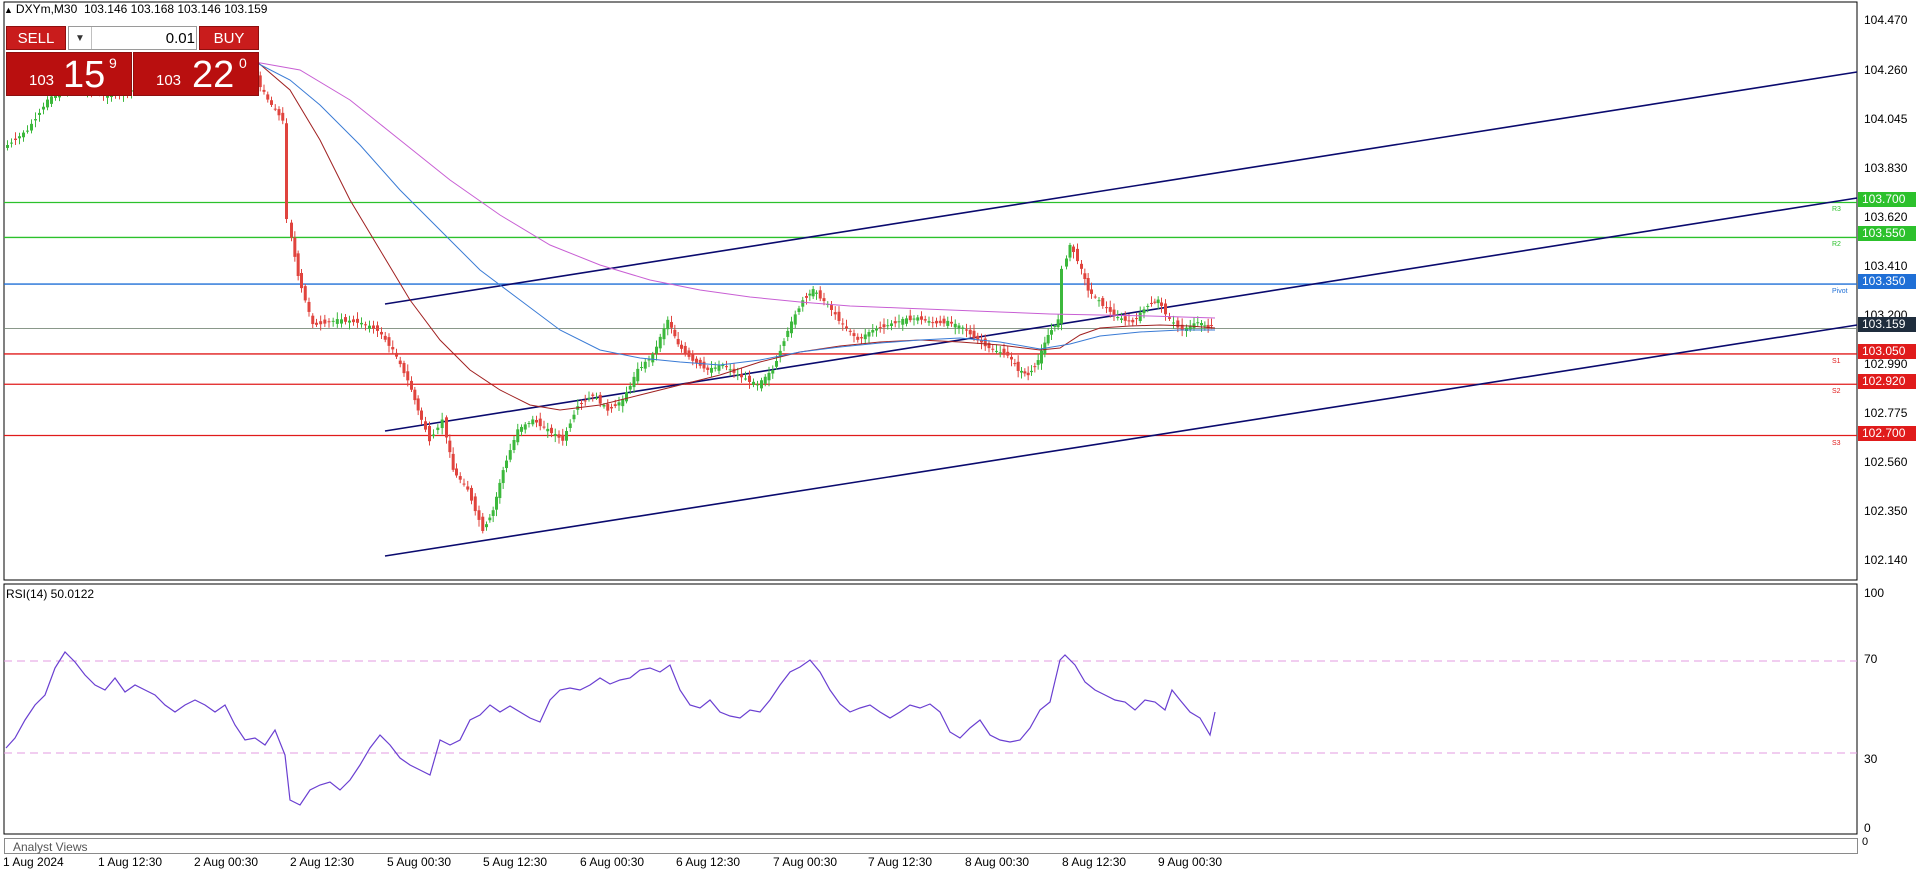  Describe the element at coordinates (46, 9) in the screenshot. I see `symbol-timeframe: DXYm,M30` at that location.